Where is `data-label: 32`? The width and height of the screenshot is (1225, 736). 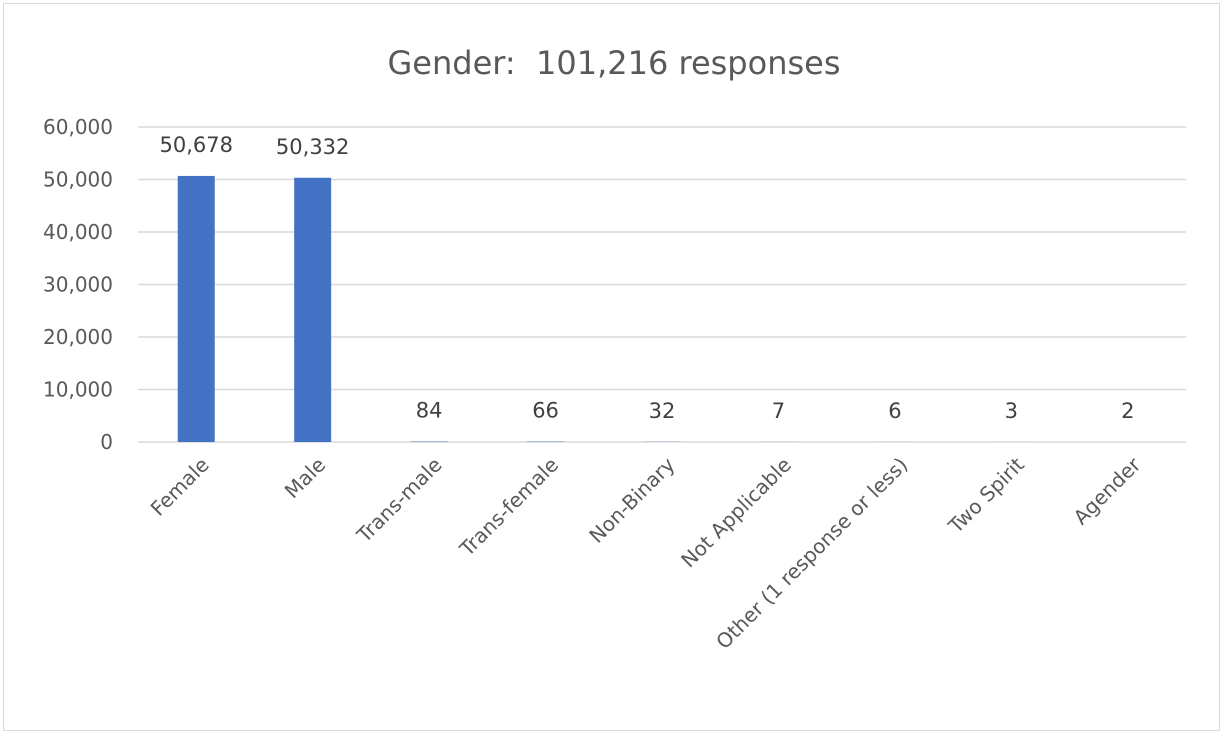
data-label: 32 is located at coordinates (662, 411).